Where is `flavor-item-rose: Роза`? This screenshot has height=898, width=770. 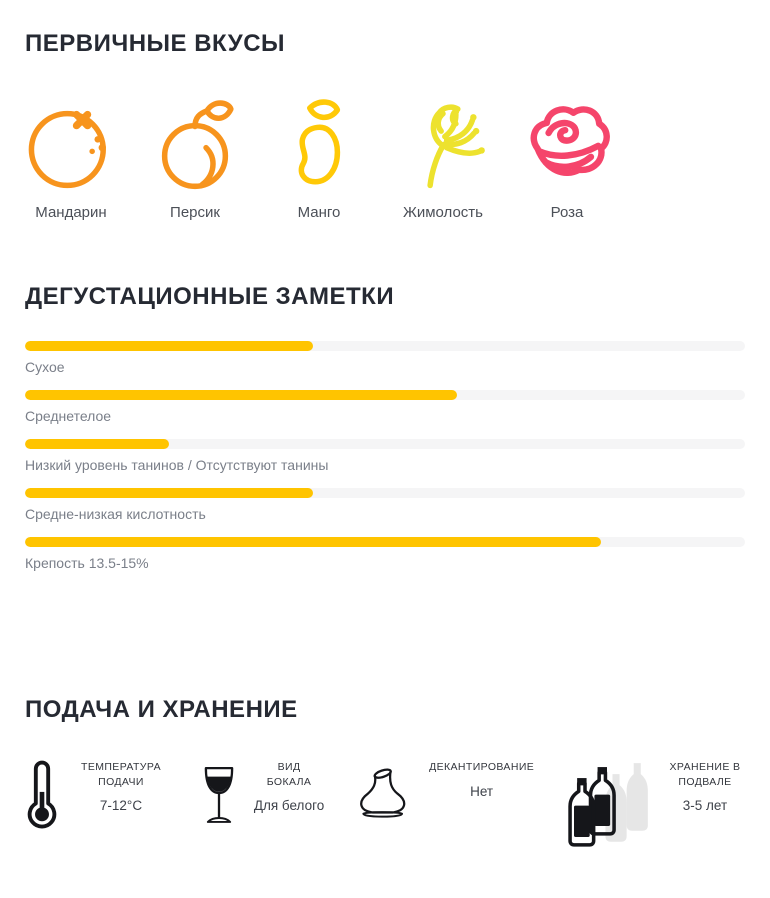
flavor-item-rose: Роза is located at coordinates (567, 157).